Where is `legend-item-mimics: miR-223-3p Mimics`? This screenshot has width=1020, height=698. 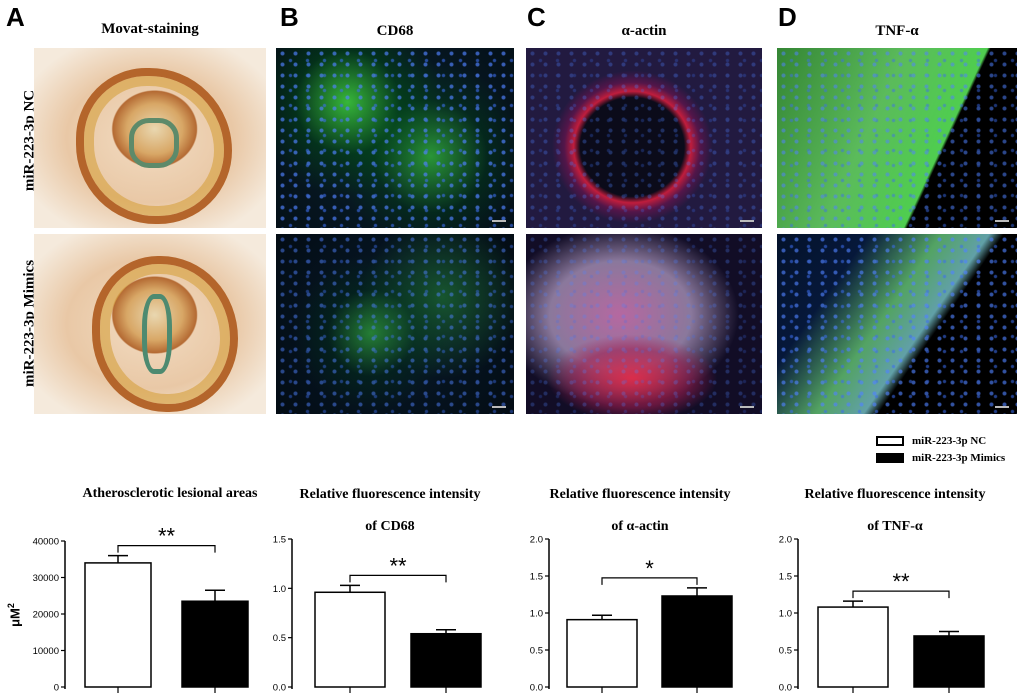 legend-item-mimics: miR-223-3p Mimics is located at coordinates (940, 457).